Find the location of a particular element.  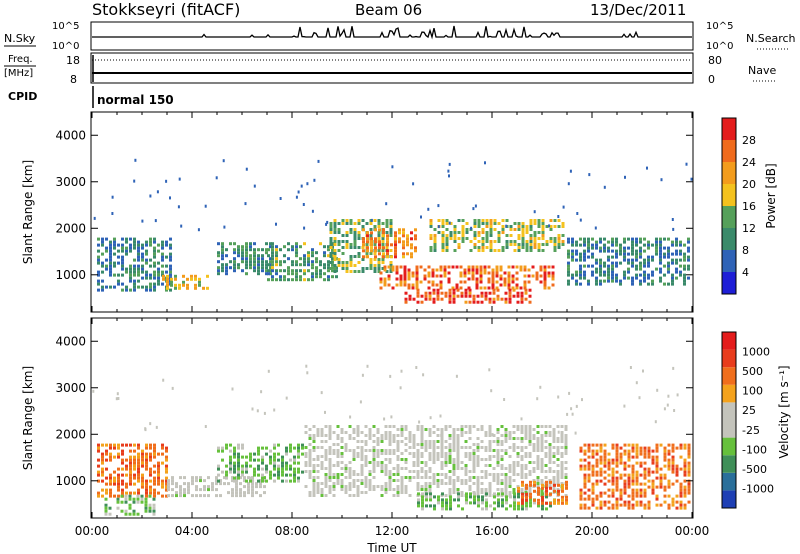

time-axis-label: Time UT is located at coordinates (391, 547).